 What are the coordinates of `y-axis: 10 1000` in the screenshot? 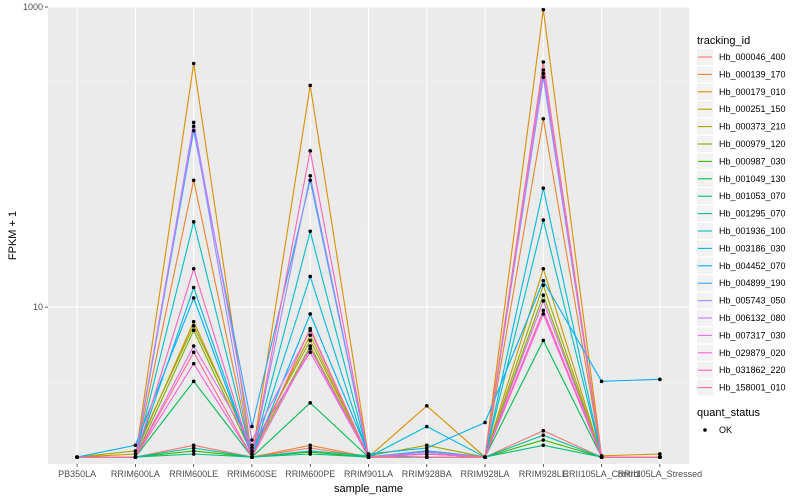 It's located at (35, 157).